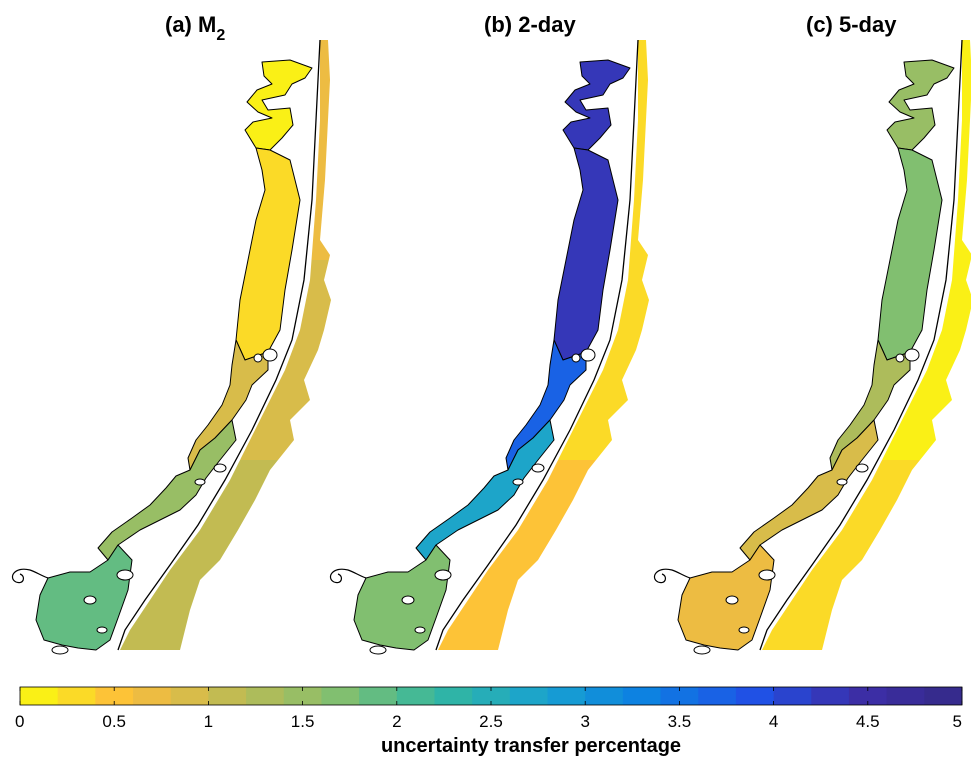 Image resolution: width=971 pixels, height=762 pixels. Describe the element at coordinates (957, 721) in the screenshot. I see `colorbar-tick-label: 5` at that location.